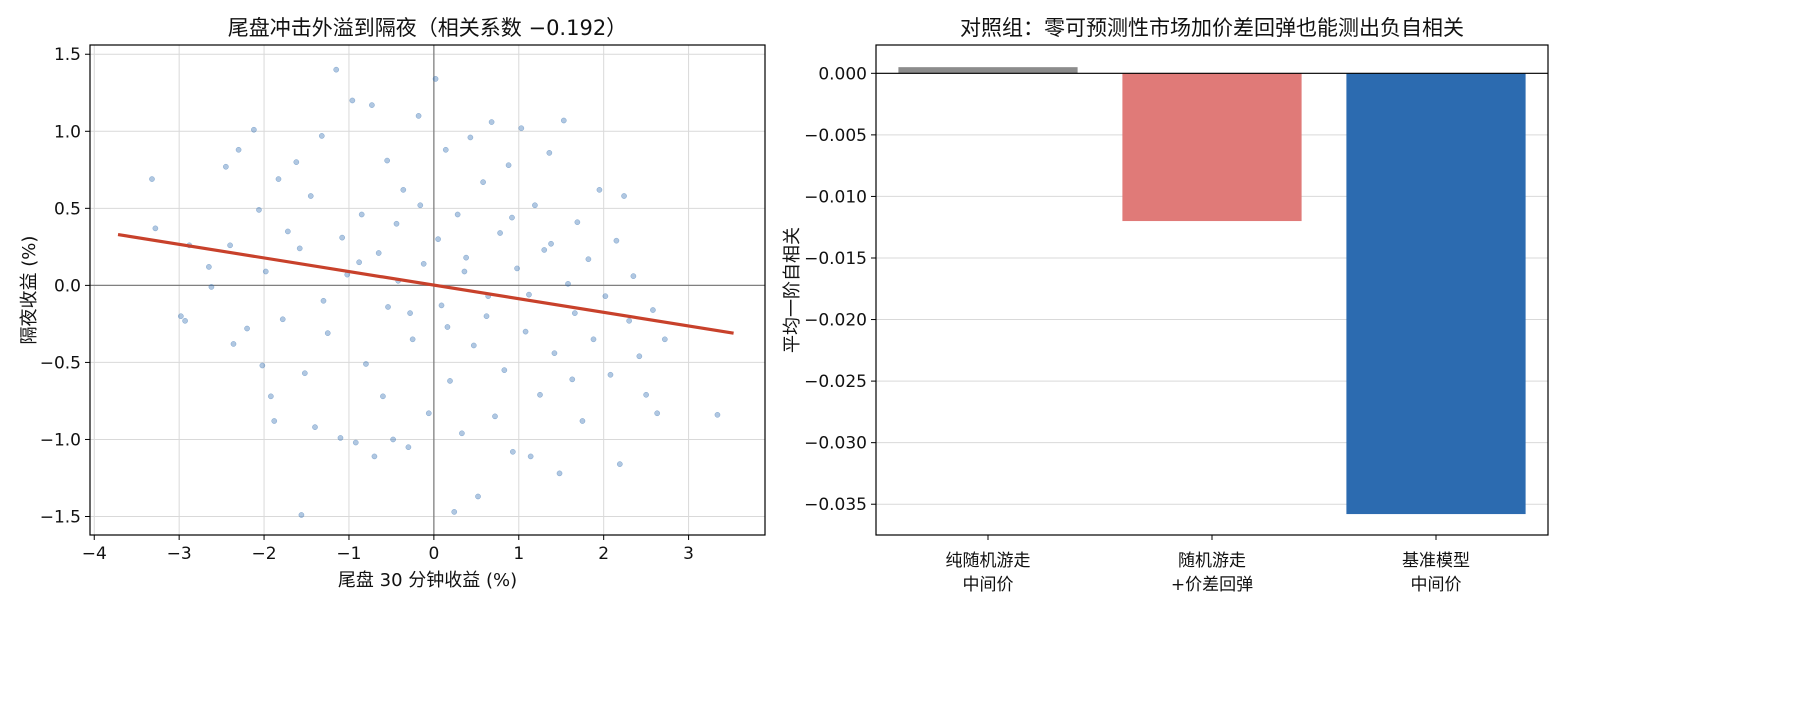 This screenshot has width=1812, height=710. What do you see at coordinates (1212, 28) in the screenshot?
I see `bar-title: 对照组：零可预测性市场加价差回弹也能测出负自相关` at bounding box center [1212, 28].